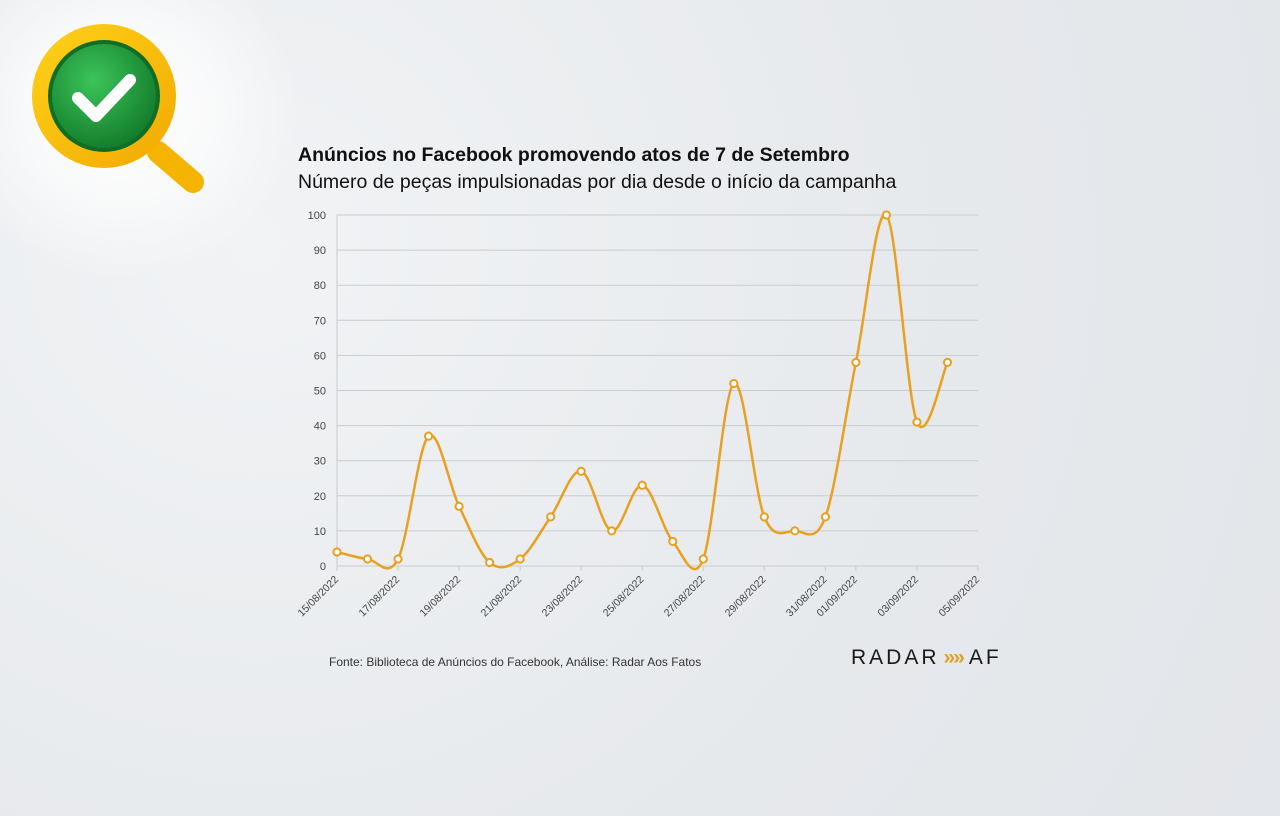 The width and height of the screenshot is (1280, 816). Describe the element at coordinates (320, 532) in the screenshot. I see `y-tick-label: 10` at that location.